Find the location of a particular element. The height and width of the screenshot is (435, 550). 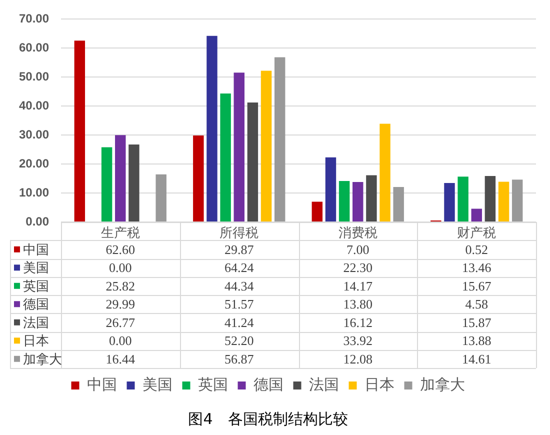

data-label: 29.87 is located at coordinates (239, 249).